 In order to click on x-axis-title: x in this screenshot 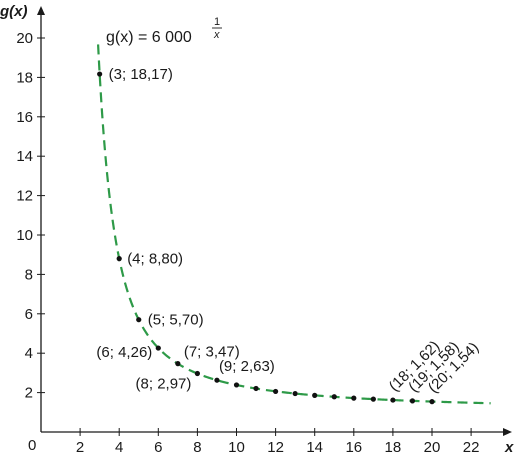, I will do `click(509, 447)`.